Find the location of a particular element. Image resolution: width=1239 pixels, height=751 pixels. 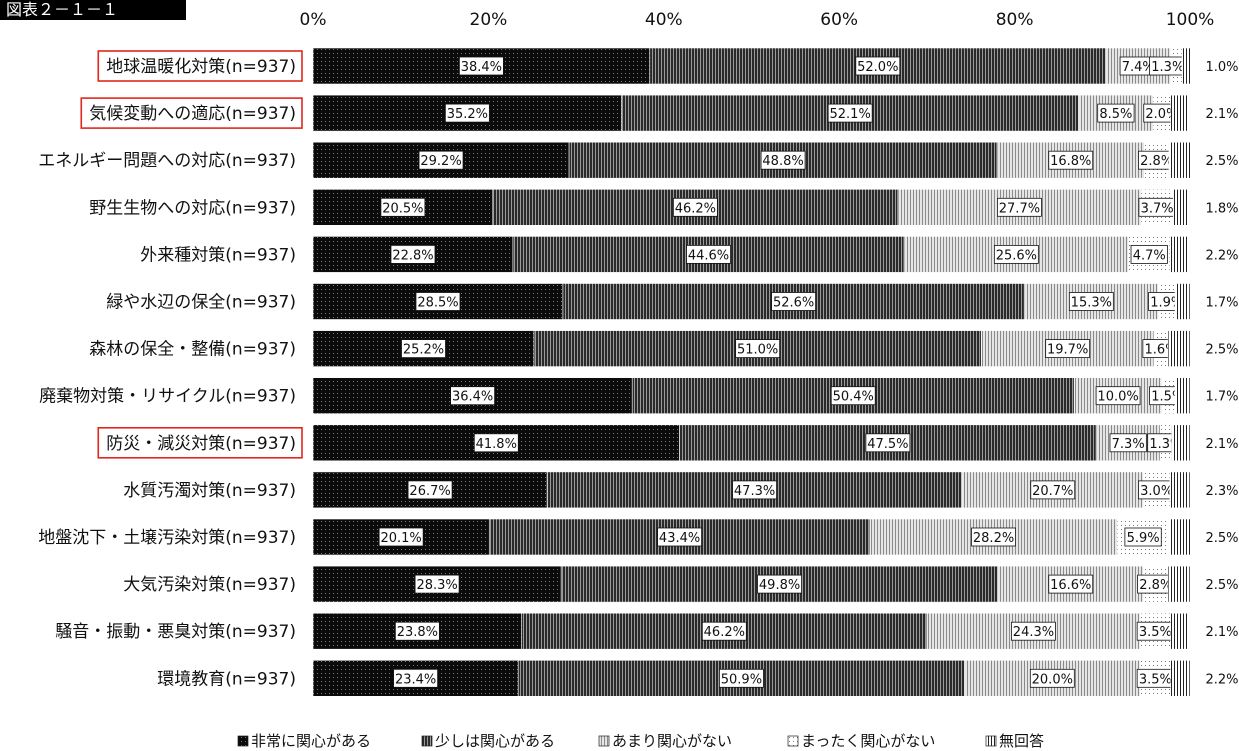

data-label: 1.8% is located at coordinates (1221, 208).